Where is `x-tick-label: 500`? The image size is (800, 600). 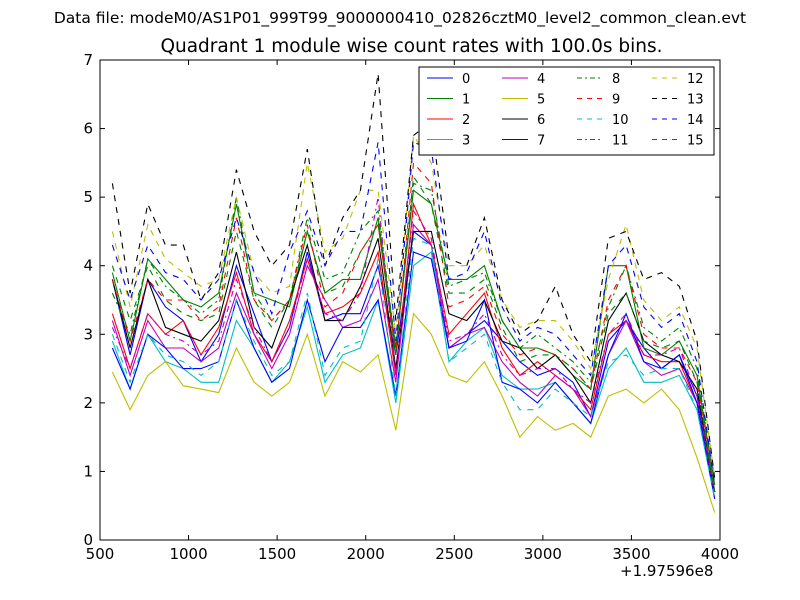
x-tick-label: 500 is located at coordinates (100, 554).